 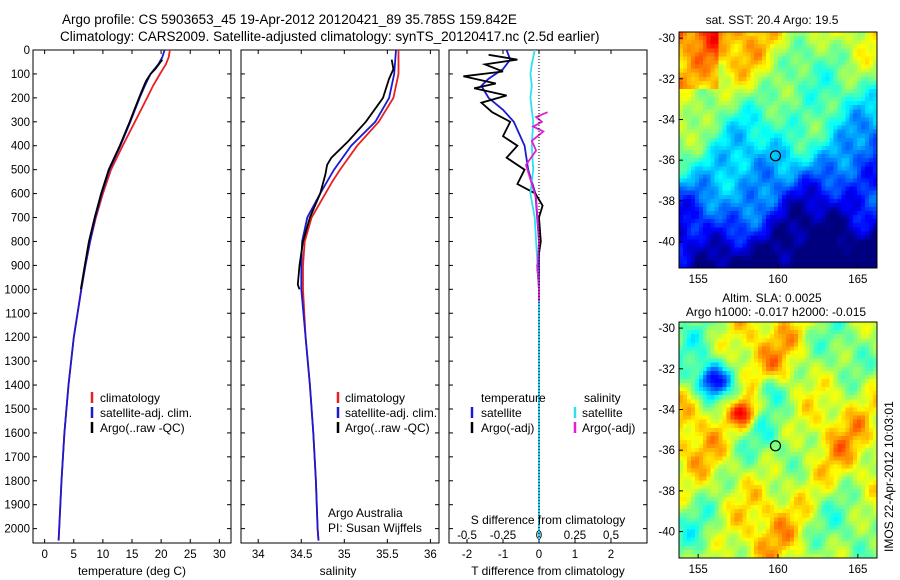 What do you see at coordinates (467, 555) in the screenshot?
I see `x-tick-label: -2` at bounding box center [467, 555].